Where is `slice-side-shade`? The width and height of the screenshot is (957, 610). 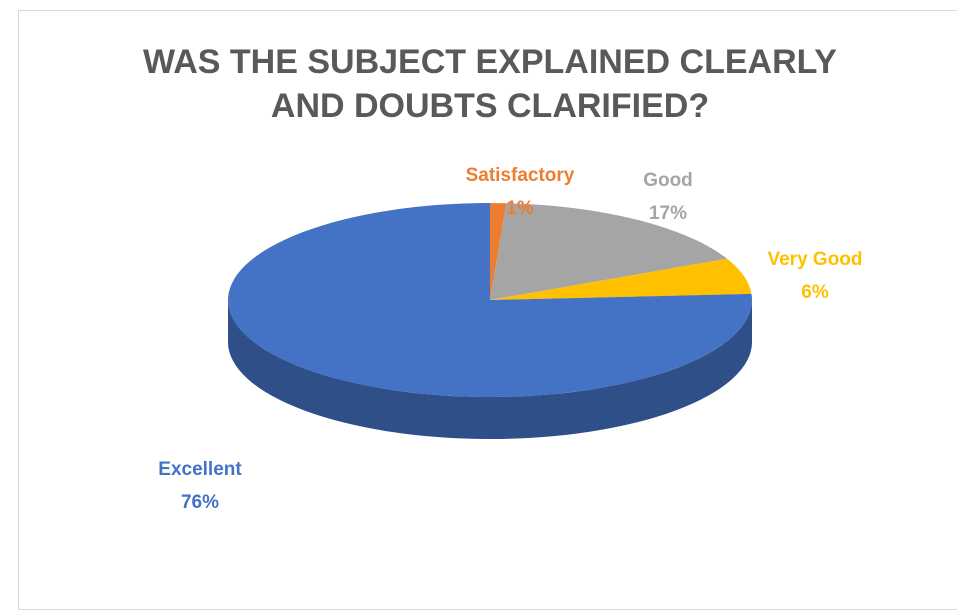 slice-side-shade is located at coordinates (490, 369).